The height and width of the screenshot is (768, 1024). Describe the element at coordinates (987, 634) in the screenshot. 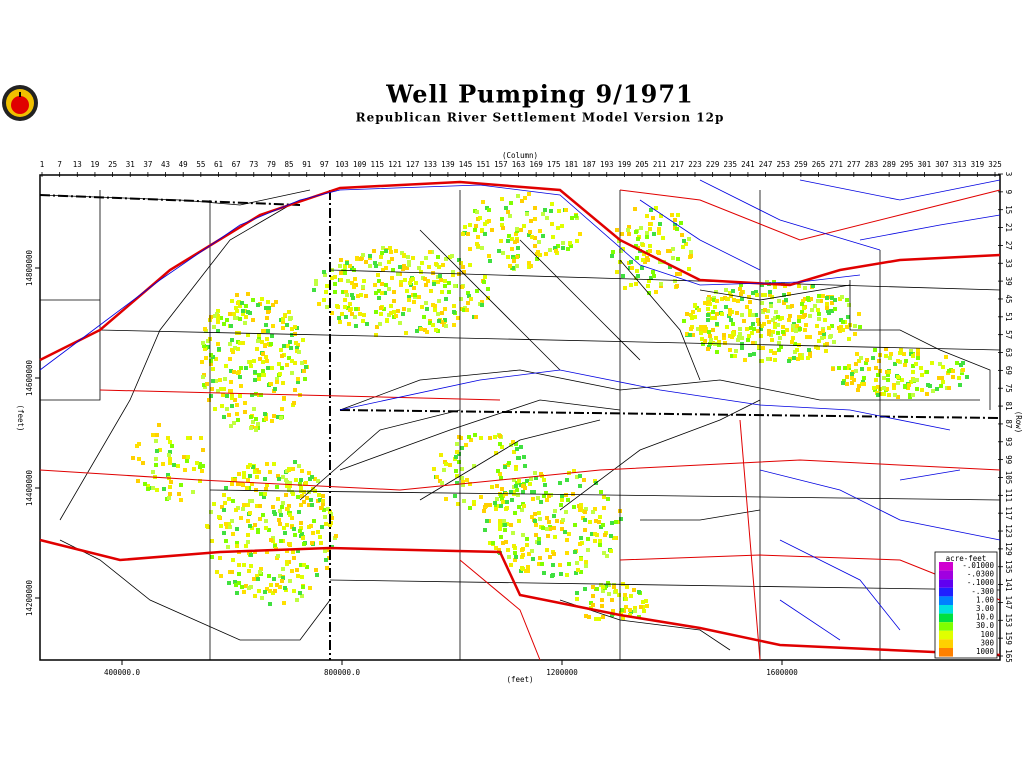

I see `legend-label: 100` at that location.